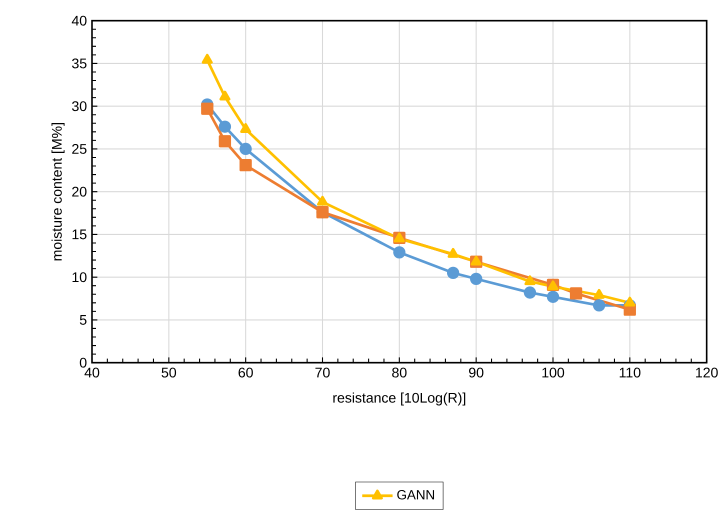  I want to click on y-tick-label: 10, so click(79, 277).